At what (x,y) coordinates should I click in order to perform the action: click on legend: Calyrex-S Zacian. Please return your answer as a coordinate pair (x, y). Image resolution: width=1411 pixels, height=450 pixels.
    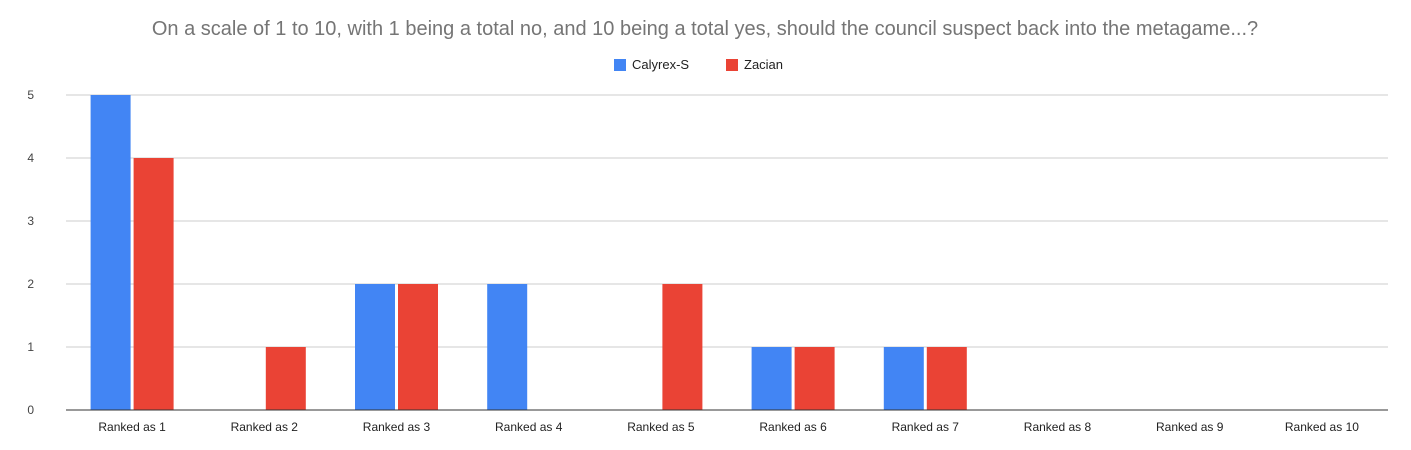
    Looking at the image, I should click on (698, 64).